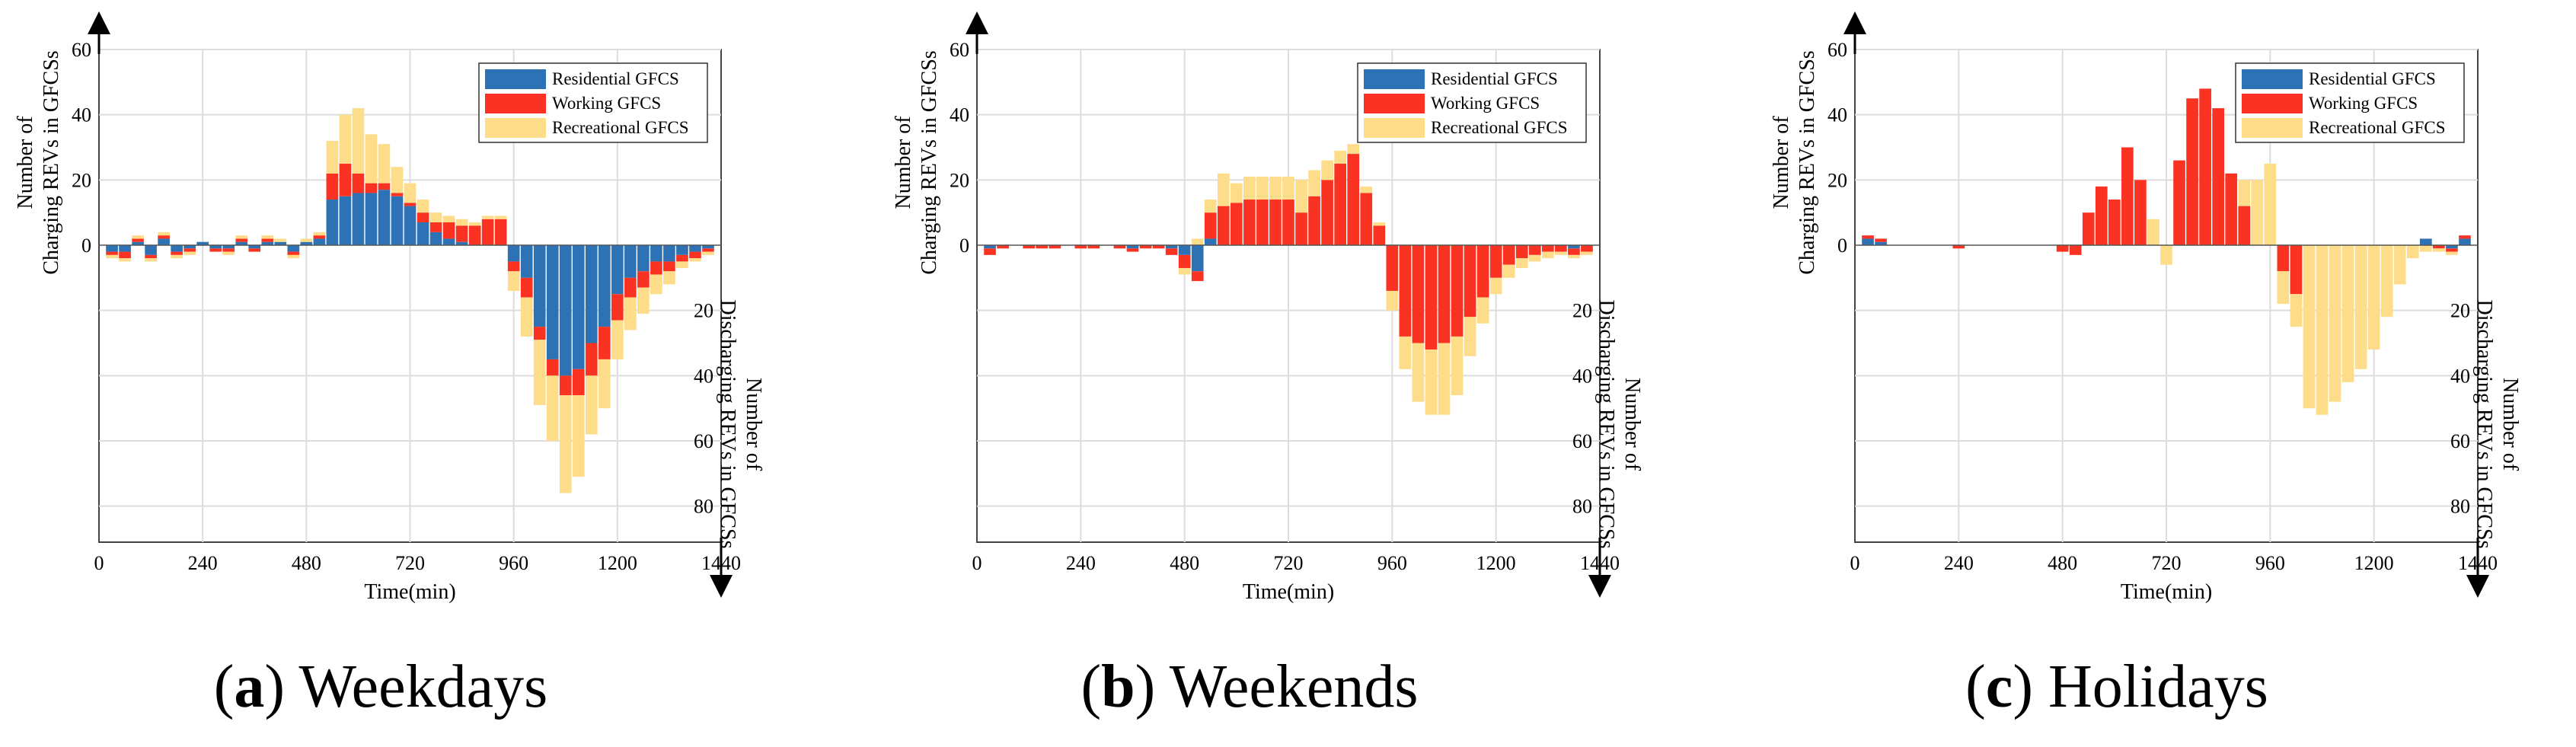 This screenshot has height=747, width=2576. I want to click on caption-a: (a) Weekdays, so click(380, 686).